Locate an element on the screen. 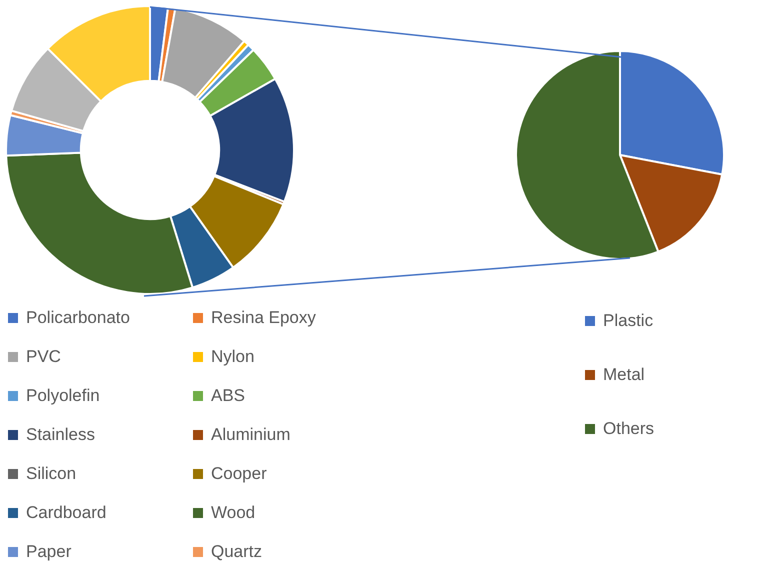  legend-label: Aluminium is located at coordinates (250, 434).